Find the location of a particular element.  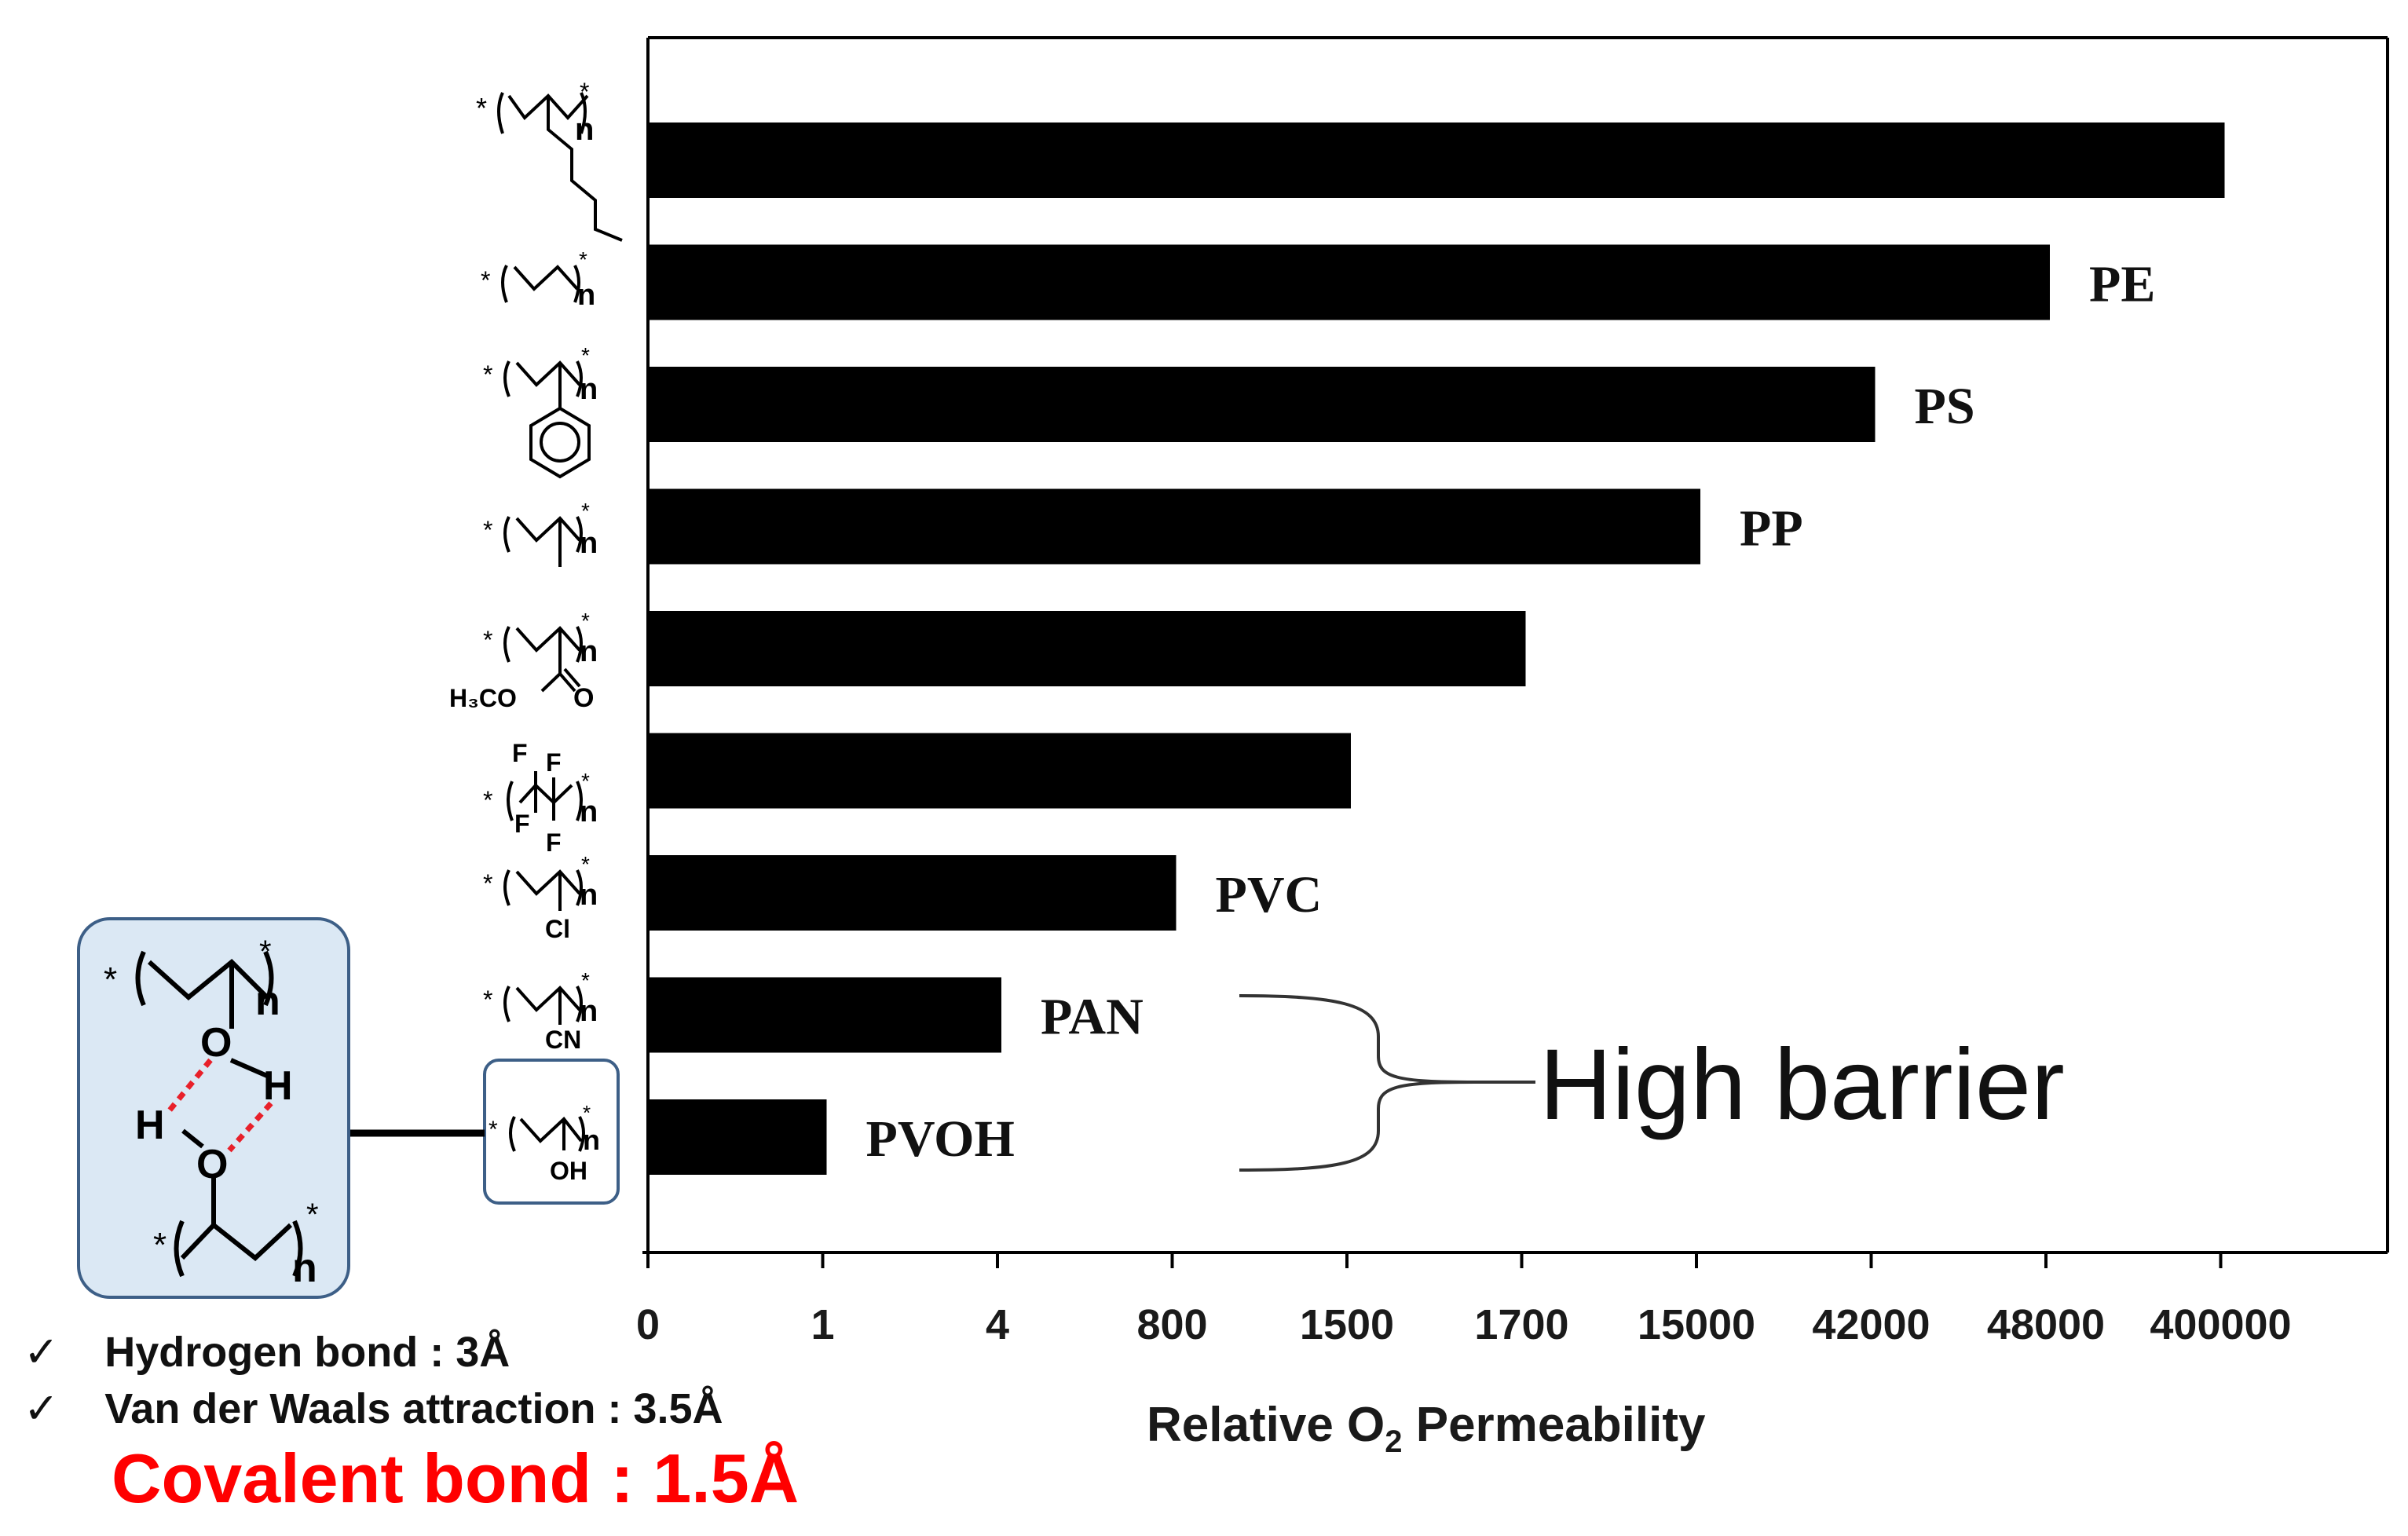

structure-pmma: * * n H₃CO O is located at coordinates (523, 661).